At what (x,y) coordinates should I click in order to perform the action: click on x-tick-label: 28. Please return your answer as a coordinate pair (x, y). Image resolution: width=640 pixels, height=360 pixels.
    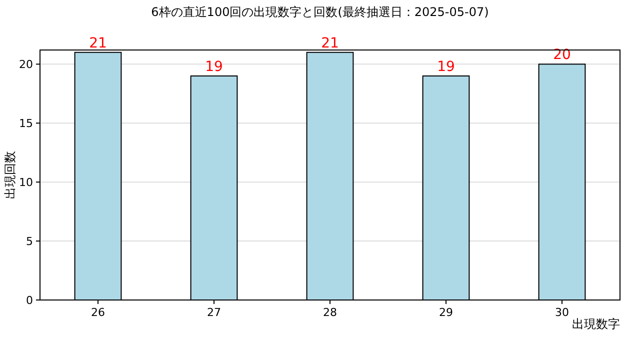
    Looking at the image, I should click on (330, 312).